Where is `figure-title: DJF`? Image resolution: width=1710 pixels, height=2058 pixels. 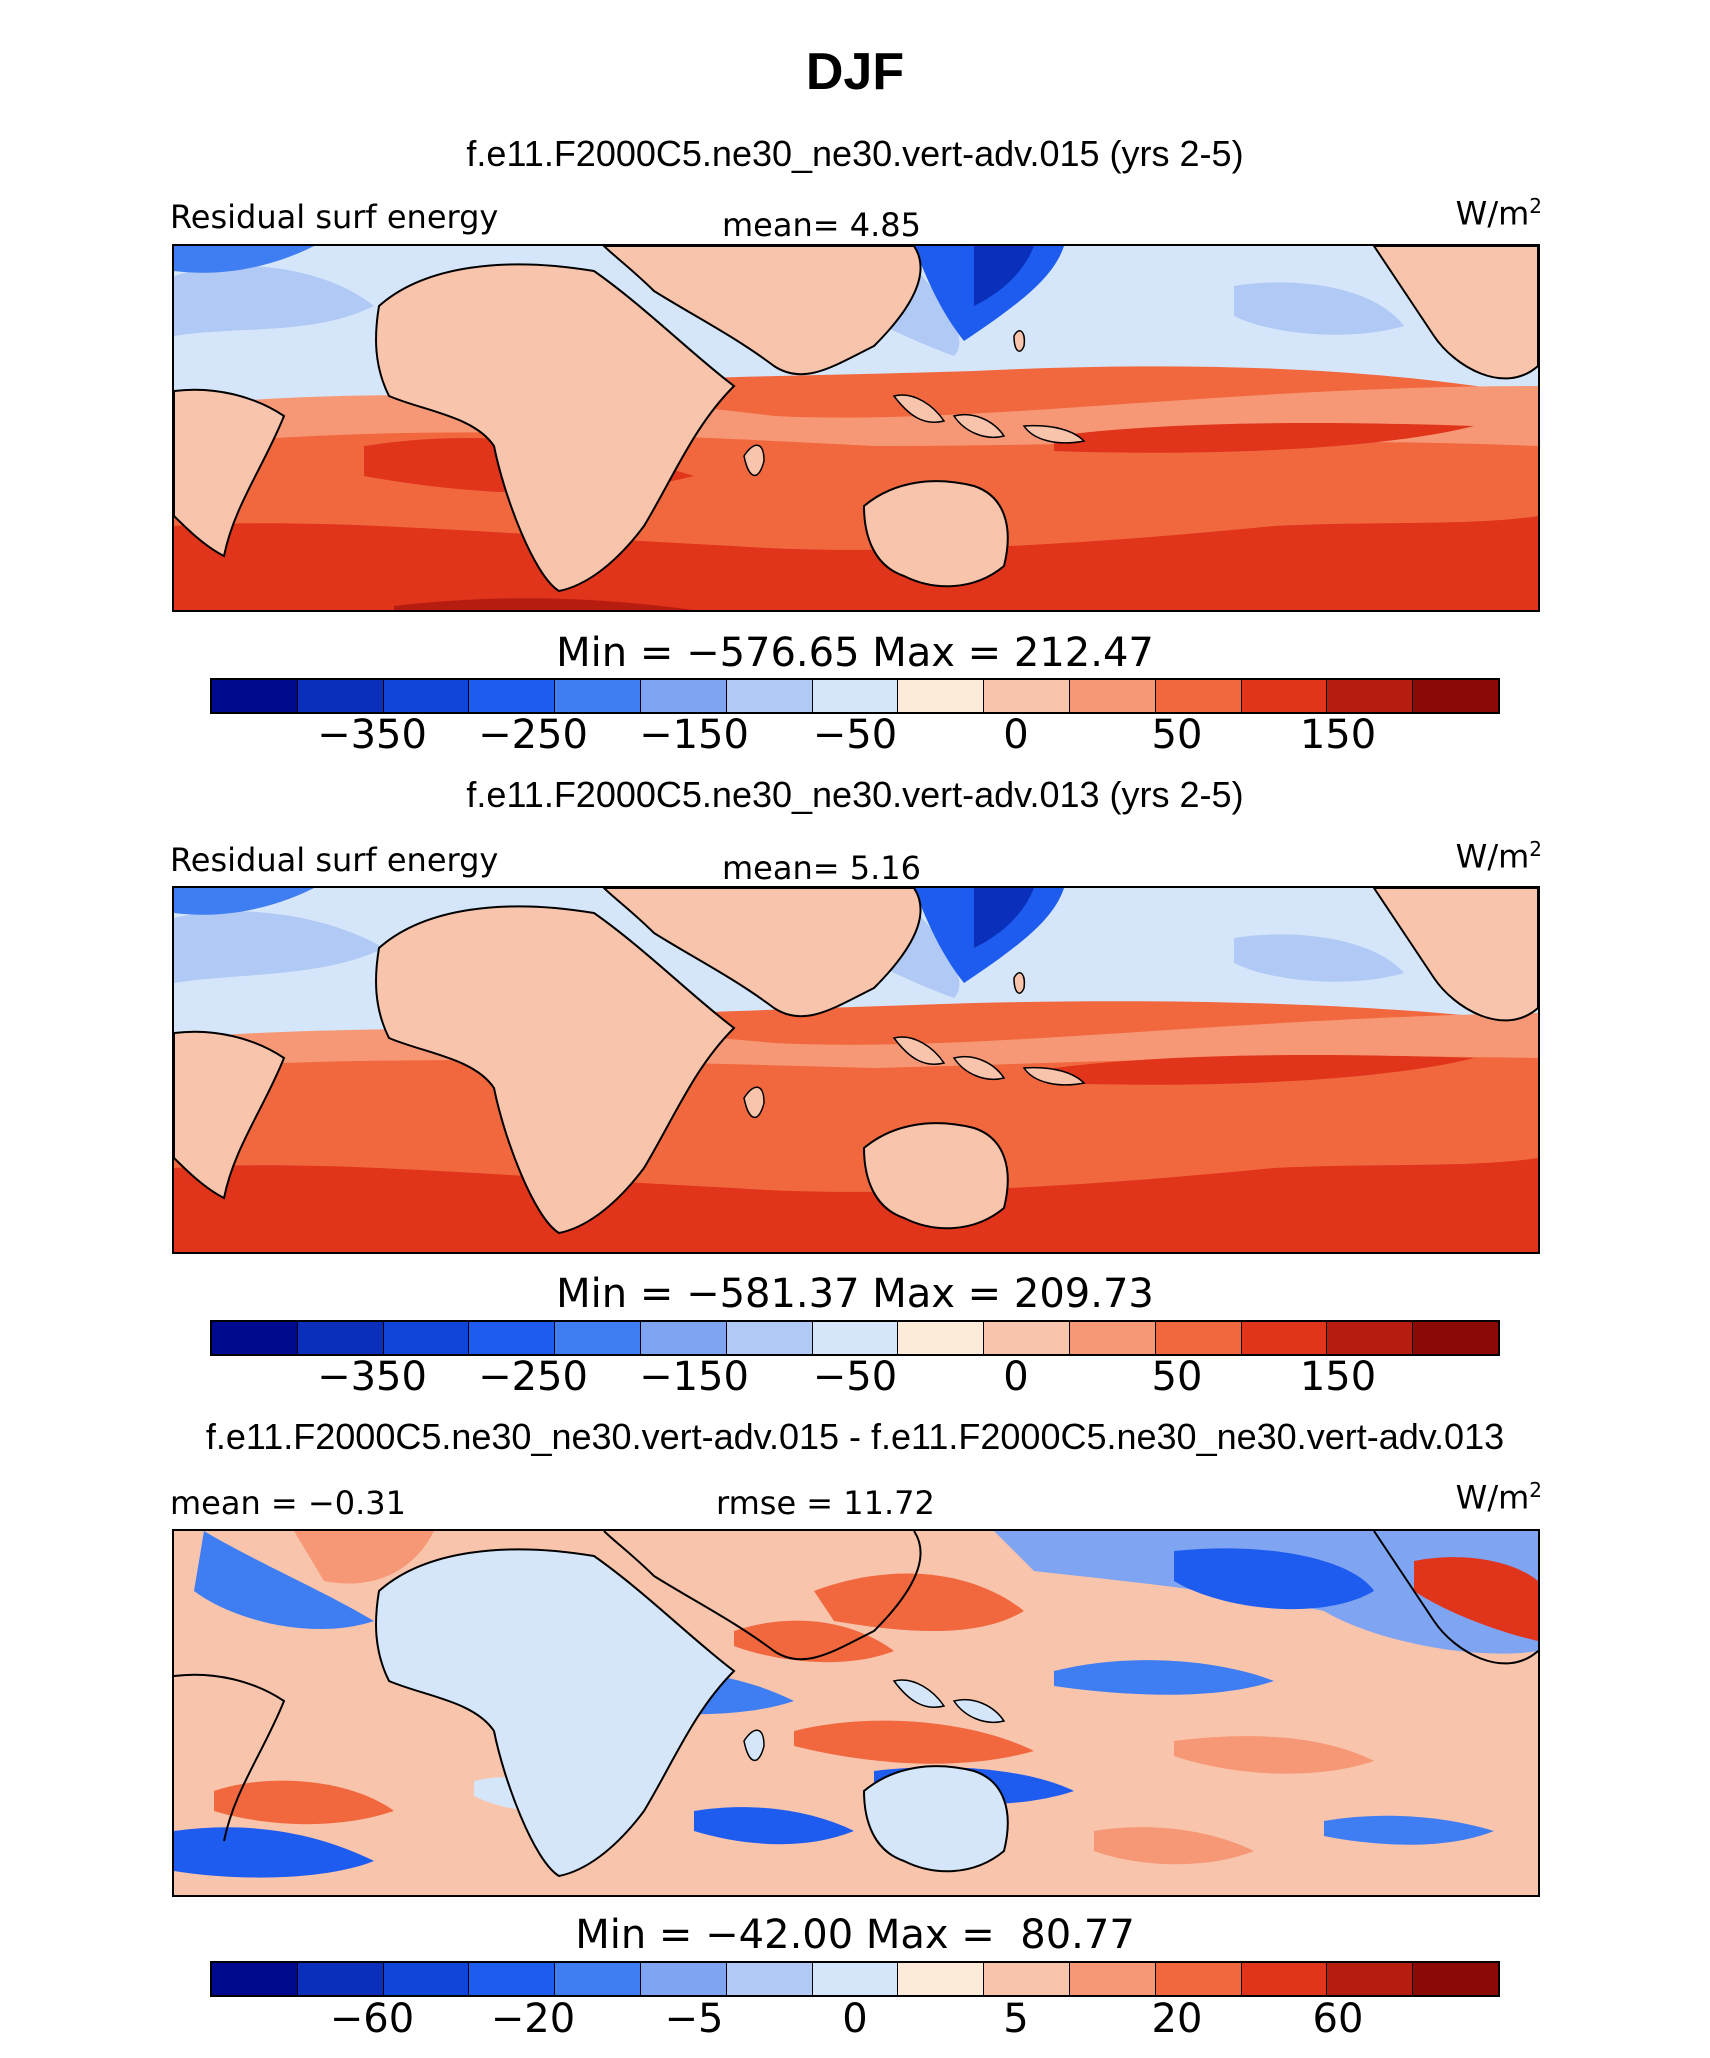 figure-title: DJF is located at coordinates (855, 72).